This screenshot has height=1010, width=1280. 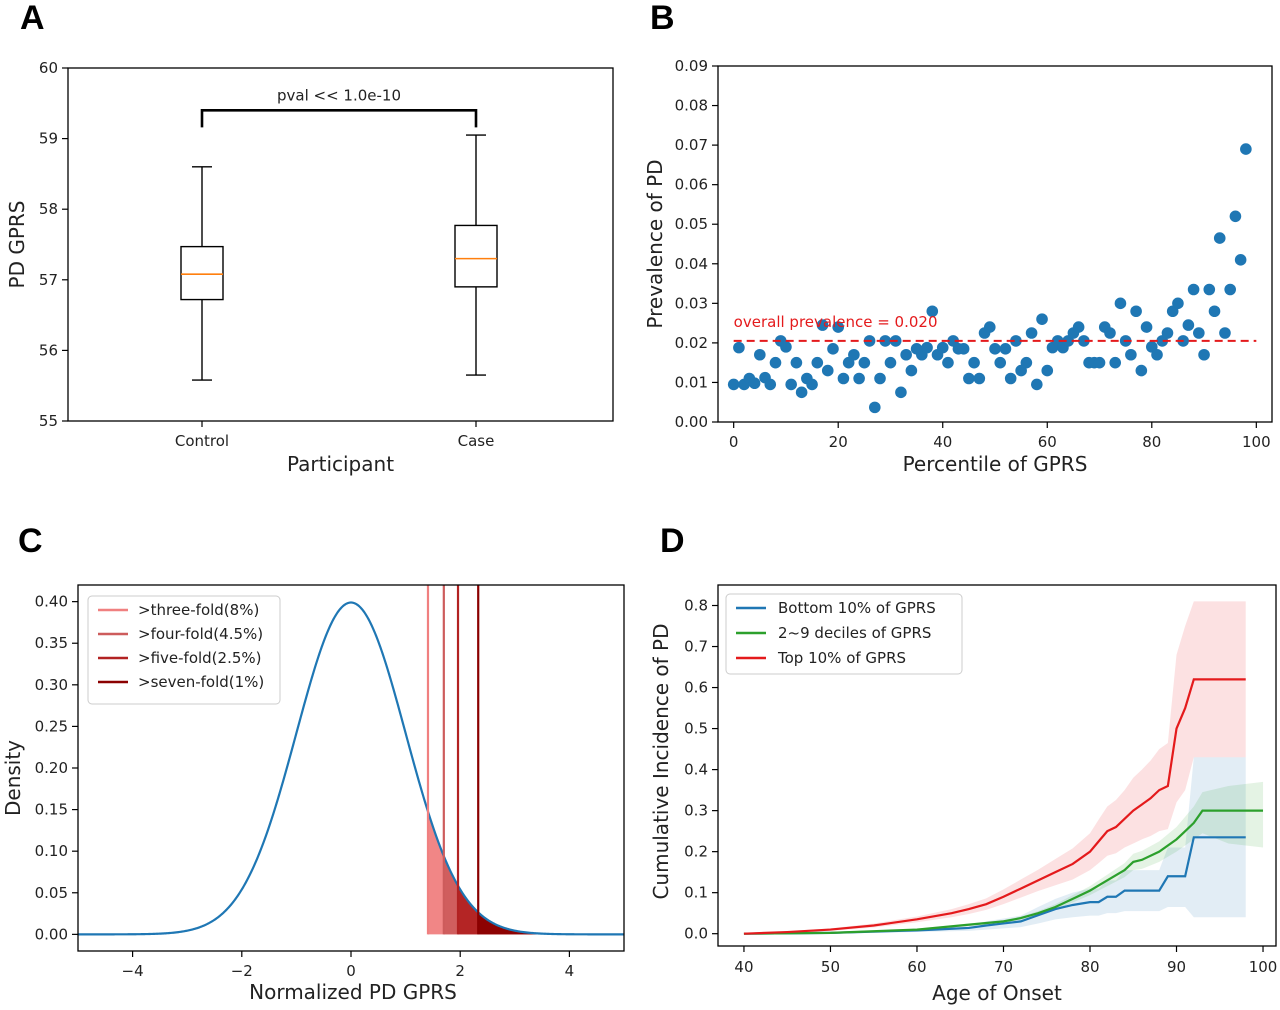 I want to click on legend-label: Bottom 10% of GPRS, so click(x=857, y=608).